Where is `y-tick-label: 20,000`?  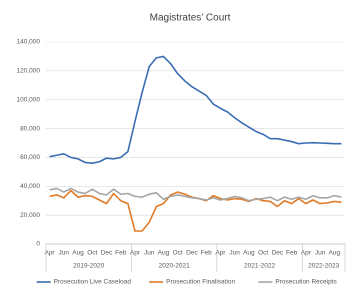
y-tick-label: 20,000 is located at coordinates (30, 215).